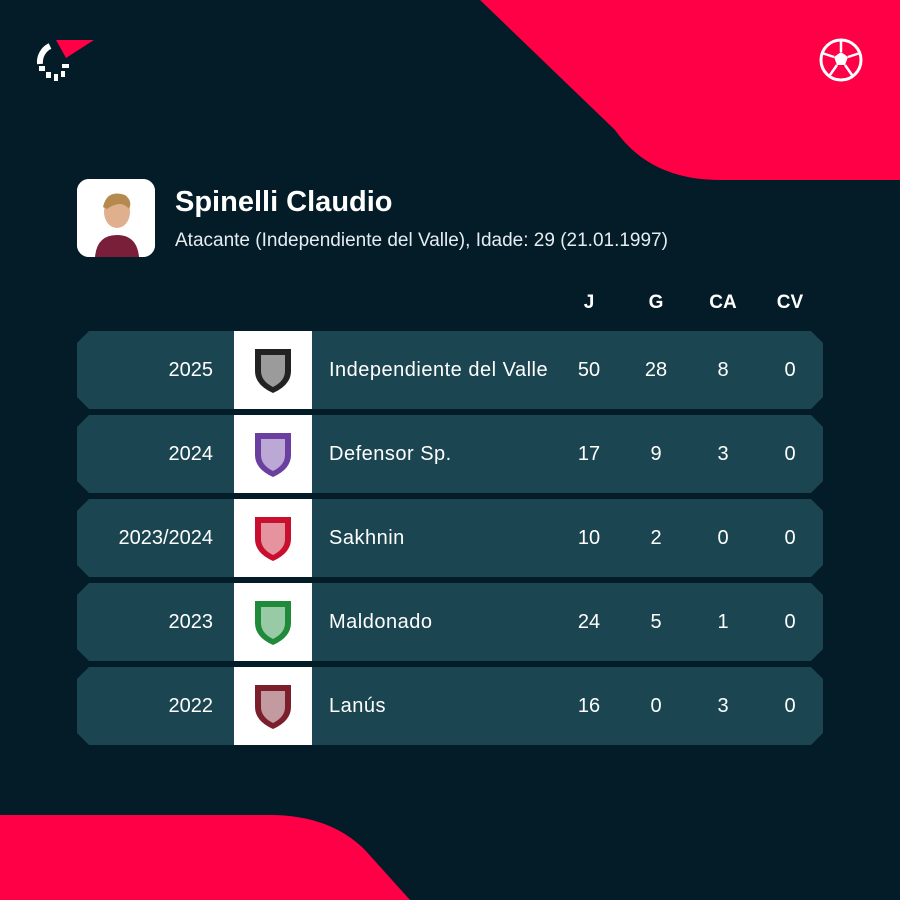 This screenshot has width=900, height=900. What do you see at coordinates (589, 370) in the screenshot?
I see `stat-j: 50` at bounding box center [589, 370].